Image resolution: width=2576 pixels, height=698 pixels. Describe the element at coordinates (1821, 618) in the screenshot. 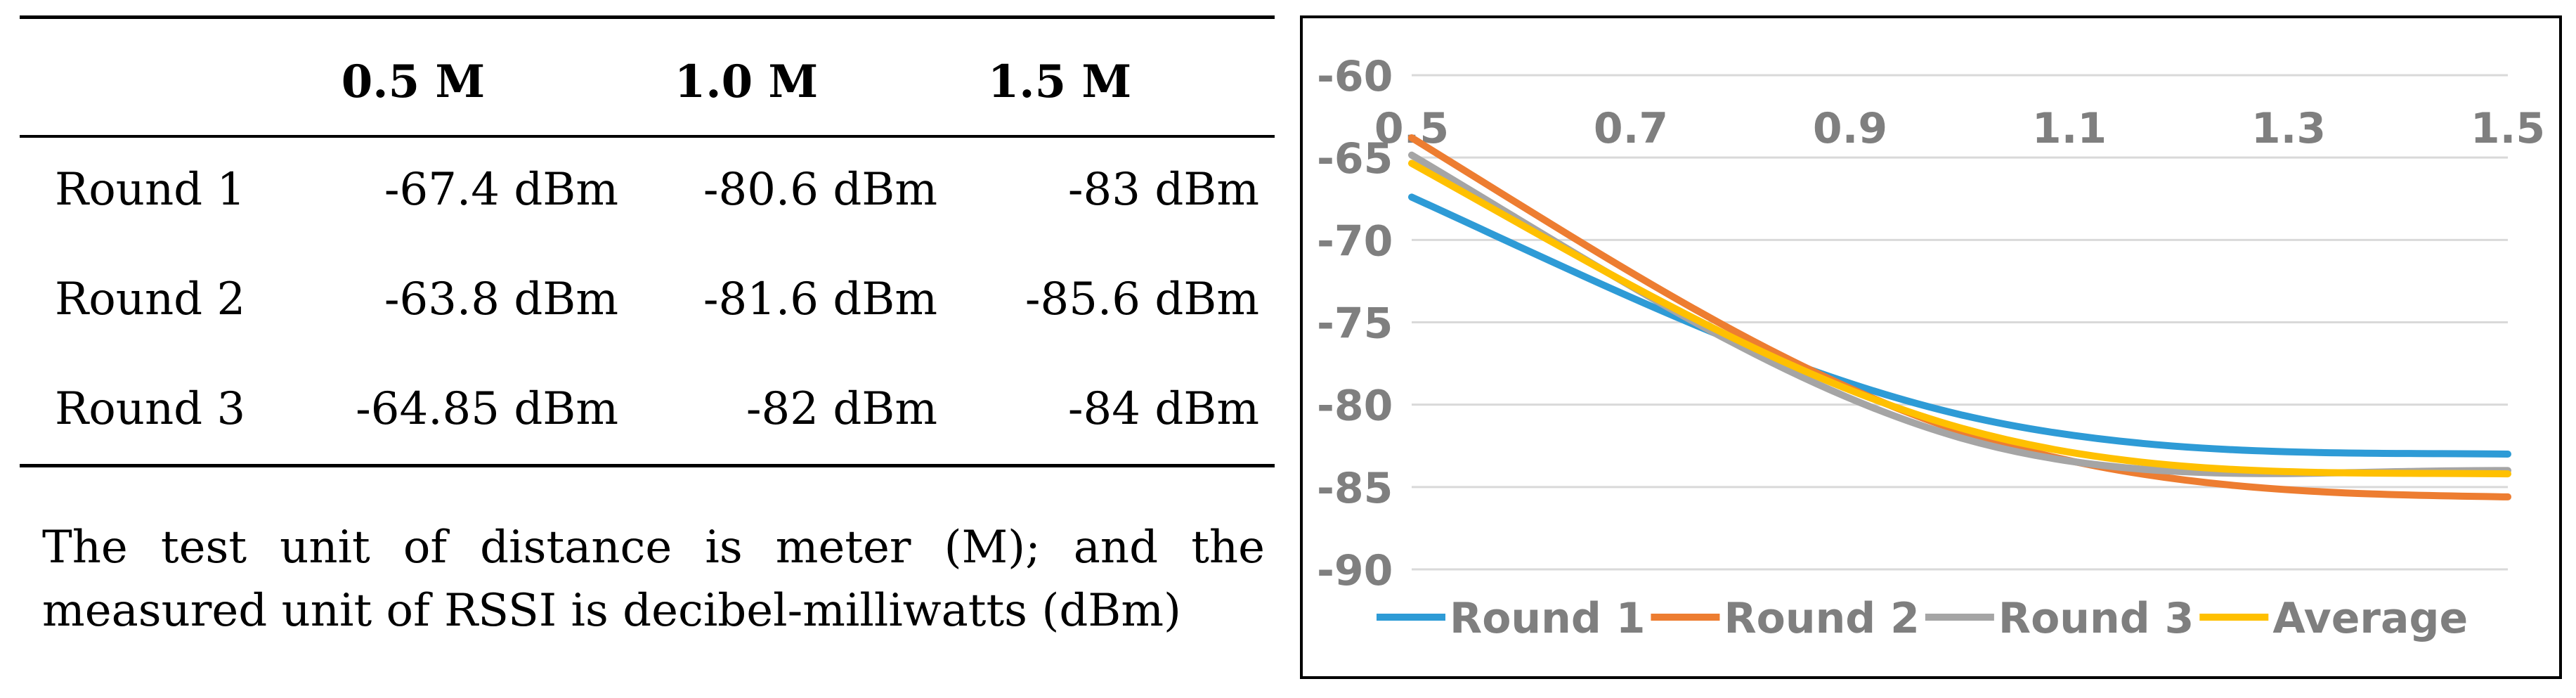

I see `legend-label-round-2: Round 2` at that location.